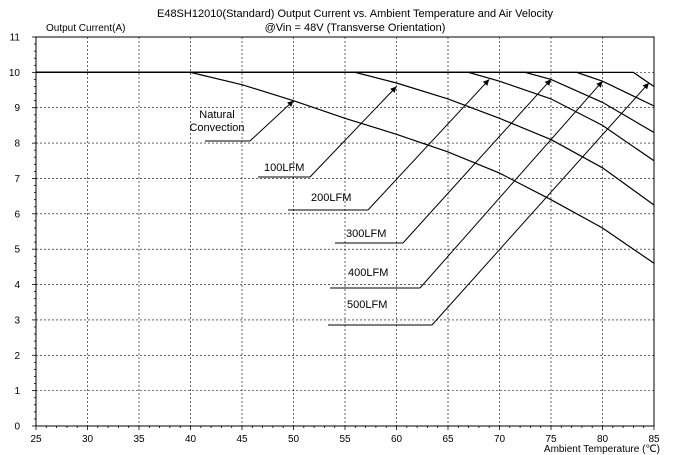 The height and width of the screenshot is (455, 675). Describe the element at coordinates (15, 73) in the screenshot. I see `y-tick-label: 10` at that location.